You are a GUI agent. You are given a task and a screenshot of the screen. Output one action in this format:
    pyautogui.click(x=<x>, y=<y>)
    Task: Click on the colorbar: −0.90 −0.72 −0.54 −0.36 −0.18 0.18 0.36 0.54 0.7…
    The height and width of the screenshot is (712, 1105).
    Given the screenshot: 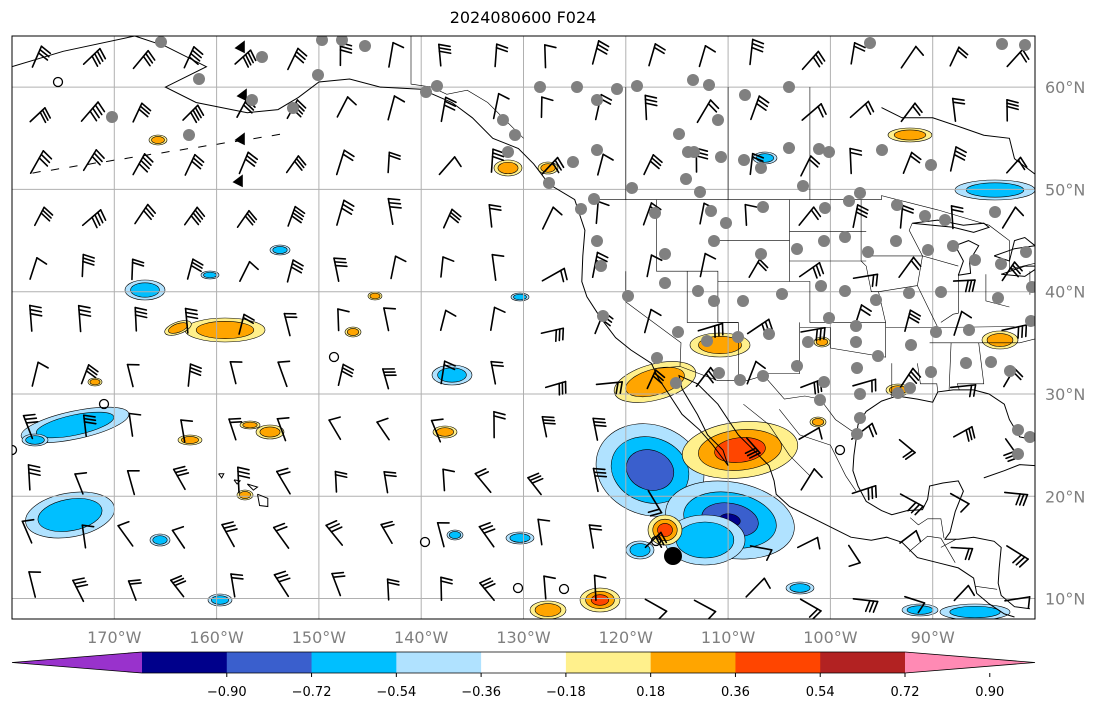 What is the action you would take?
    pyautogui.click(x=523, y=675)
    